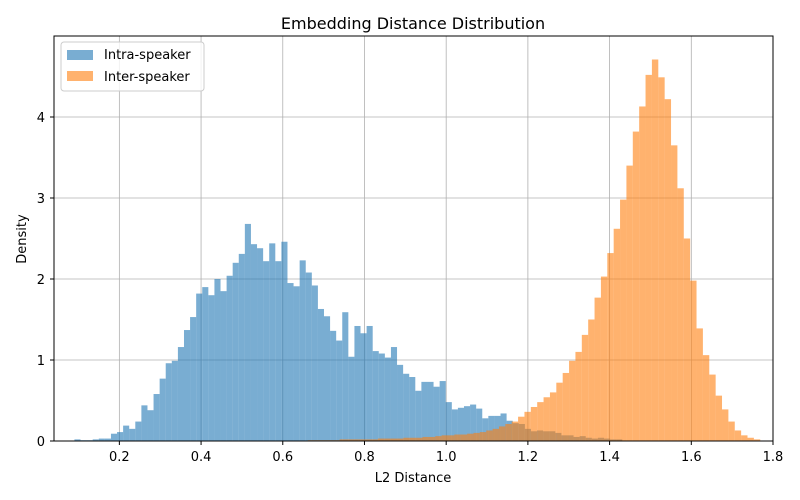 This screenshot has height=500, width=800. What do you see at coordinates (609, 457) in the screenshot?
I see `x-tick-label-6: 1.4` at bounding box center [609, 457].